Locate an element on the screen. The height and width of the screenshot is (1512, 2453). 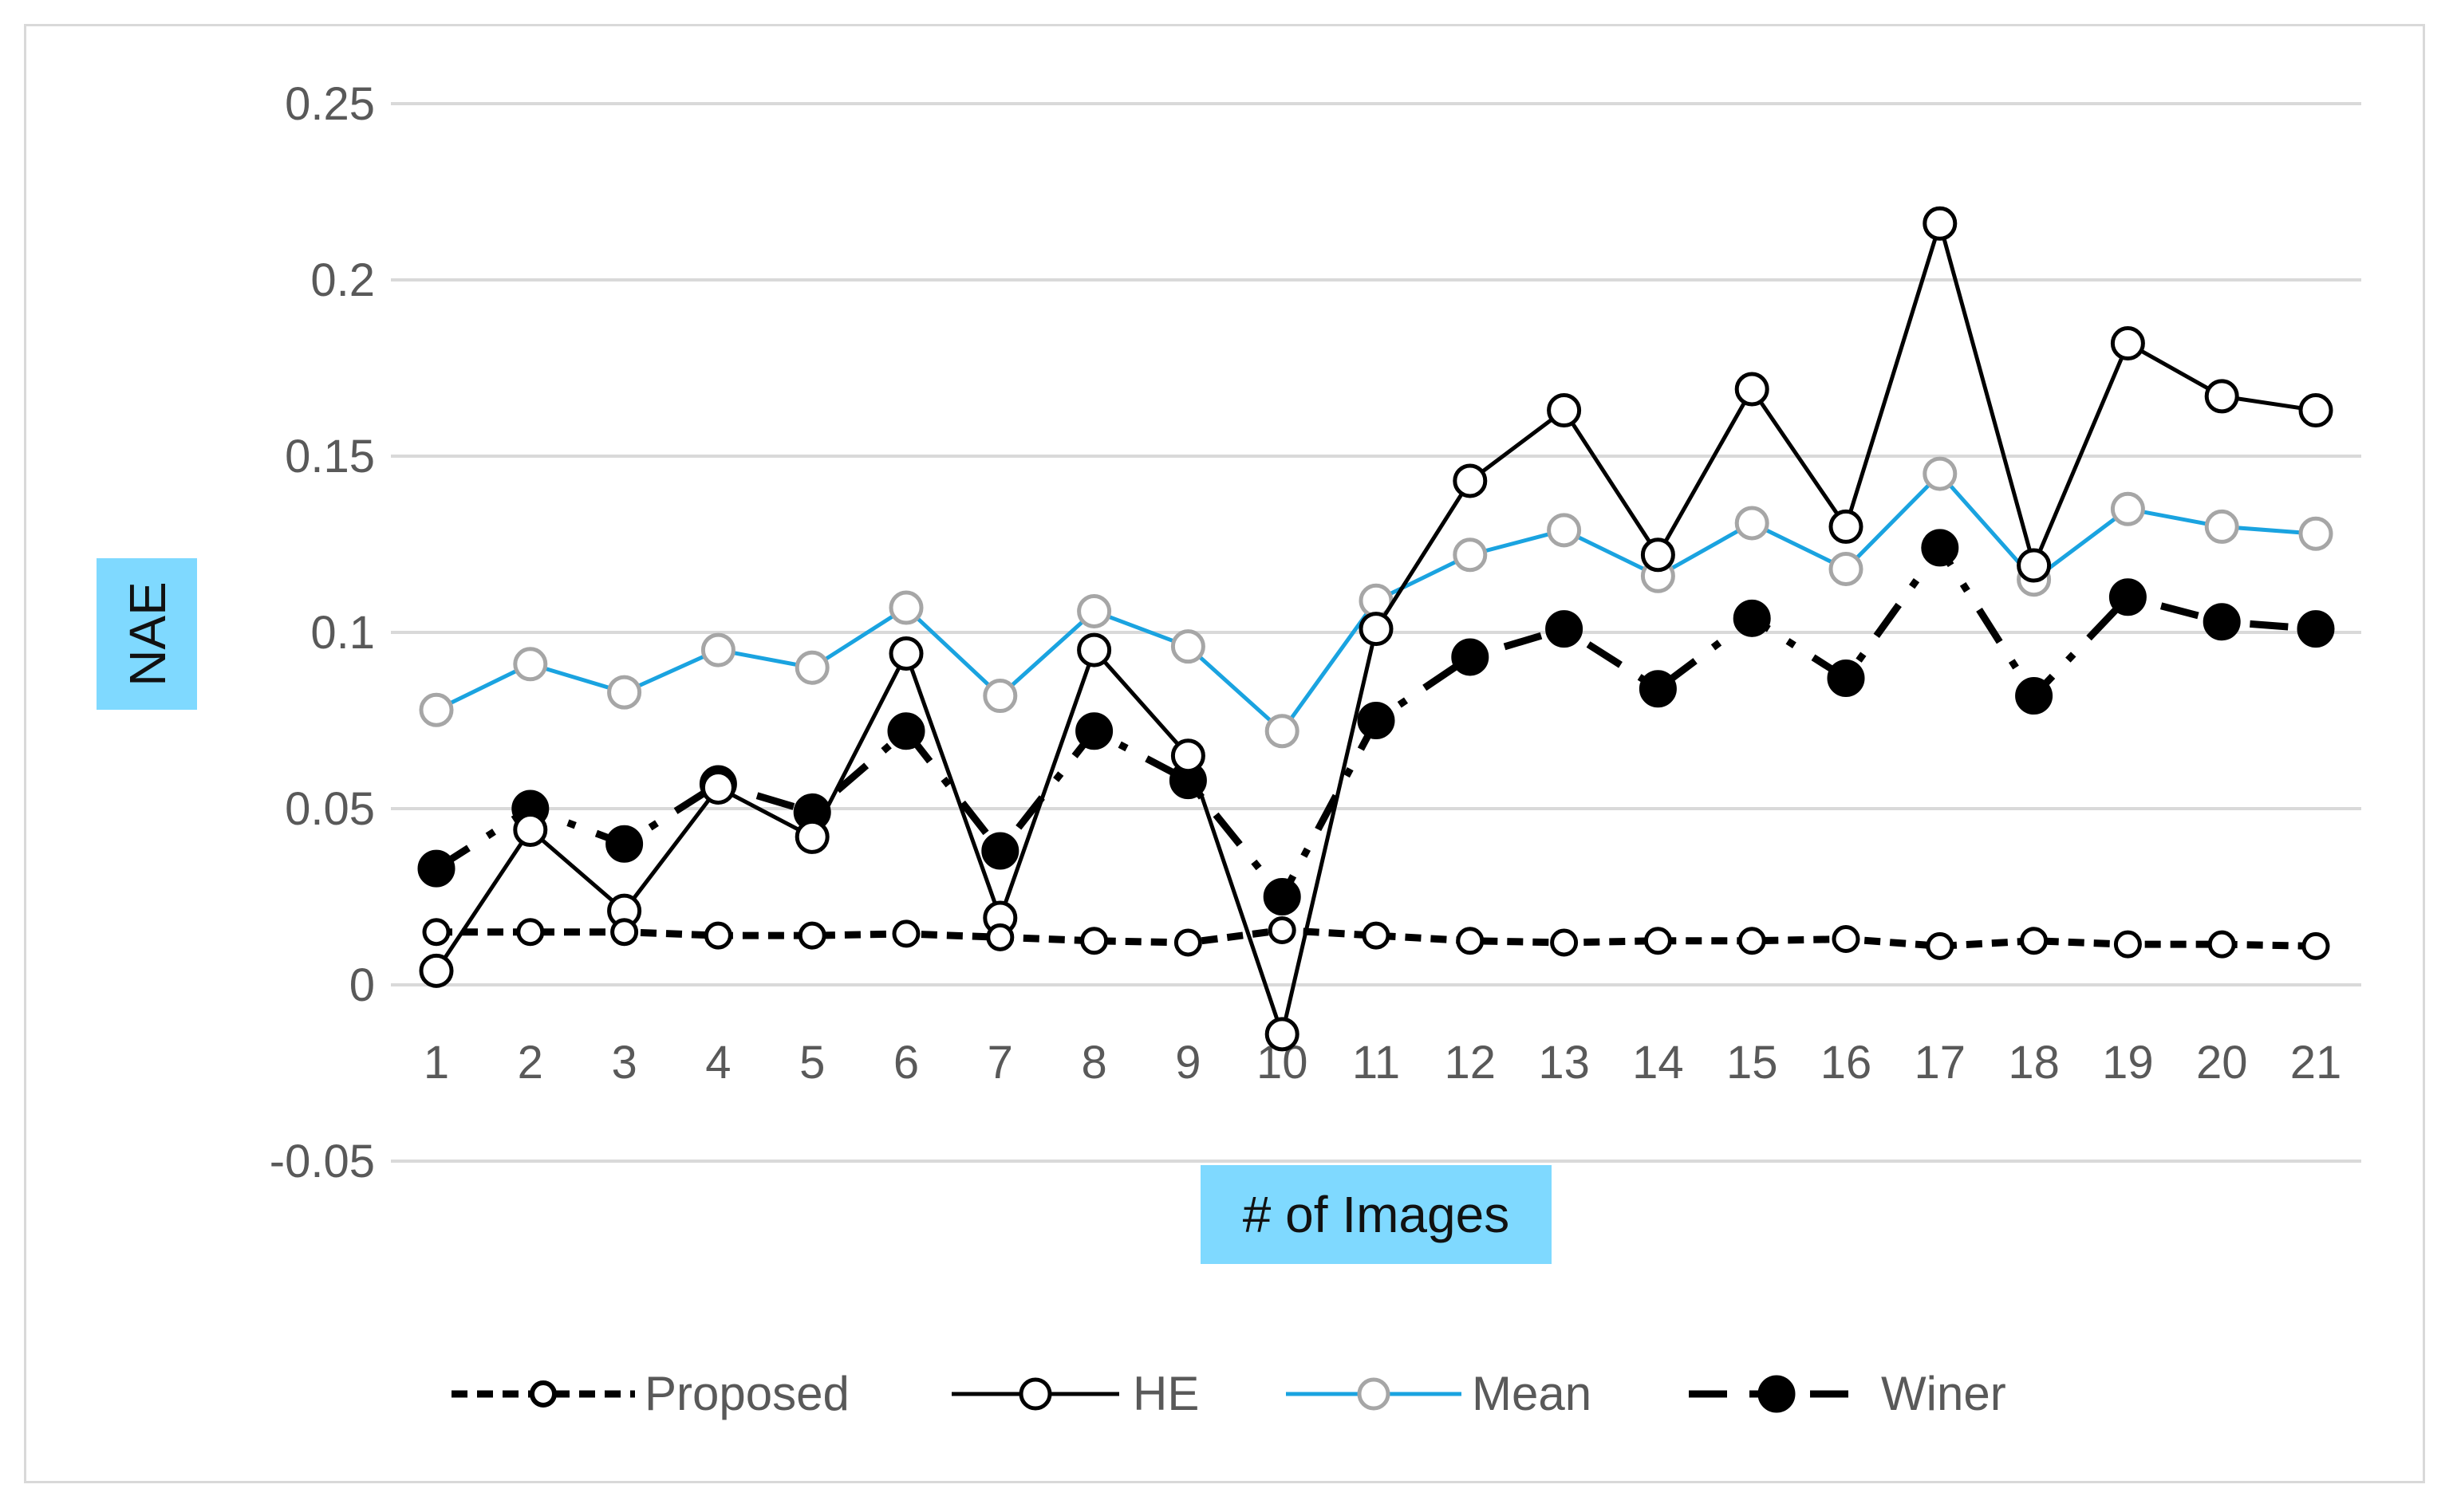
legend-marker-proposed is located at coordinates (543, 1394).